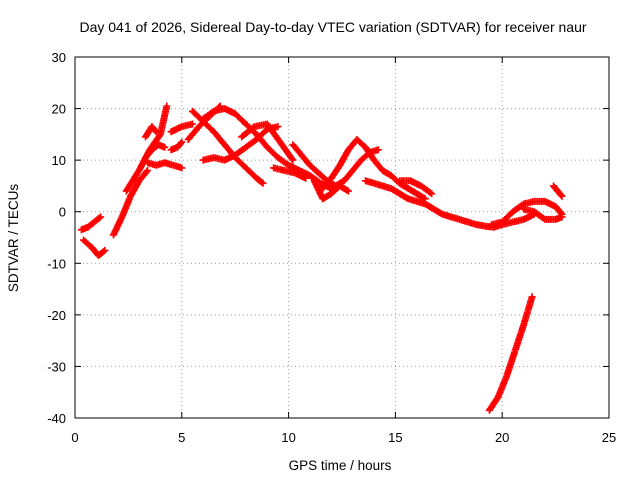 The image size is (640, 480). I want to click on x-tick-label: 5, so click(181, 437).